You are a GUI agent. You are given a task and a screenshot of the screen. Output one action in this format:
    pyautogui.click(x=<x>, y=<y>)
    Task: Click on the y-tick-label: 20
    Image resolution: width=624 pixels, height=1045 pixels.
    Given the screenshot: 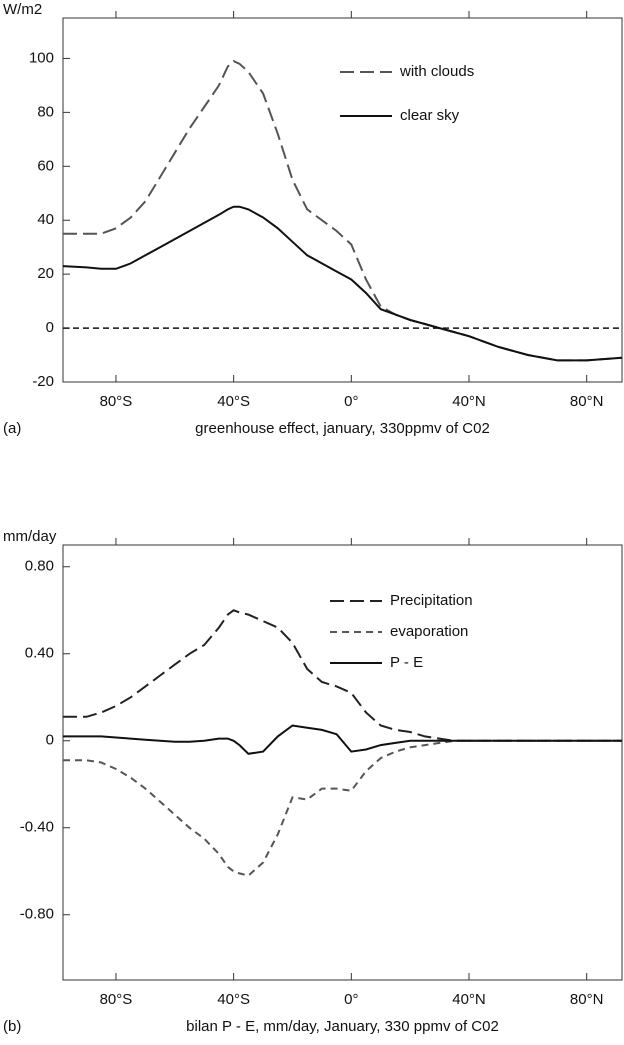 What is the action you would take?
    pyautogui.click(x=45, y=273)
    